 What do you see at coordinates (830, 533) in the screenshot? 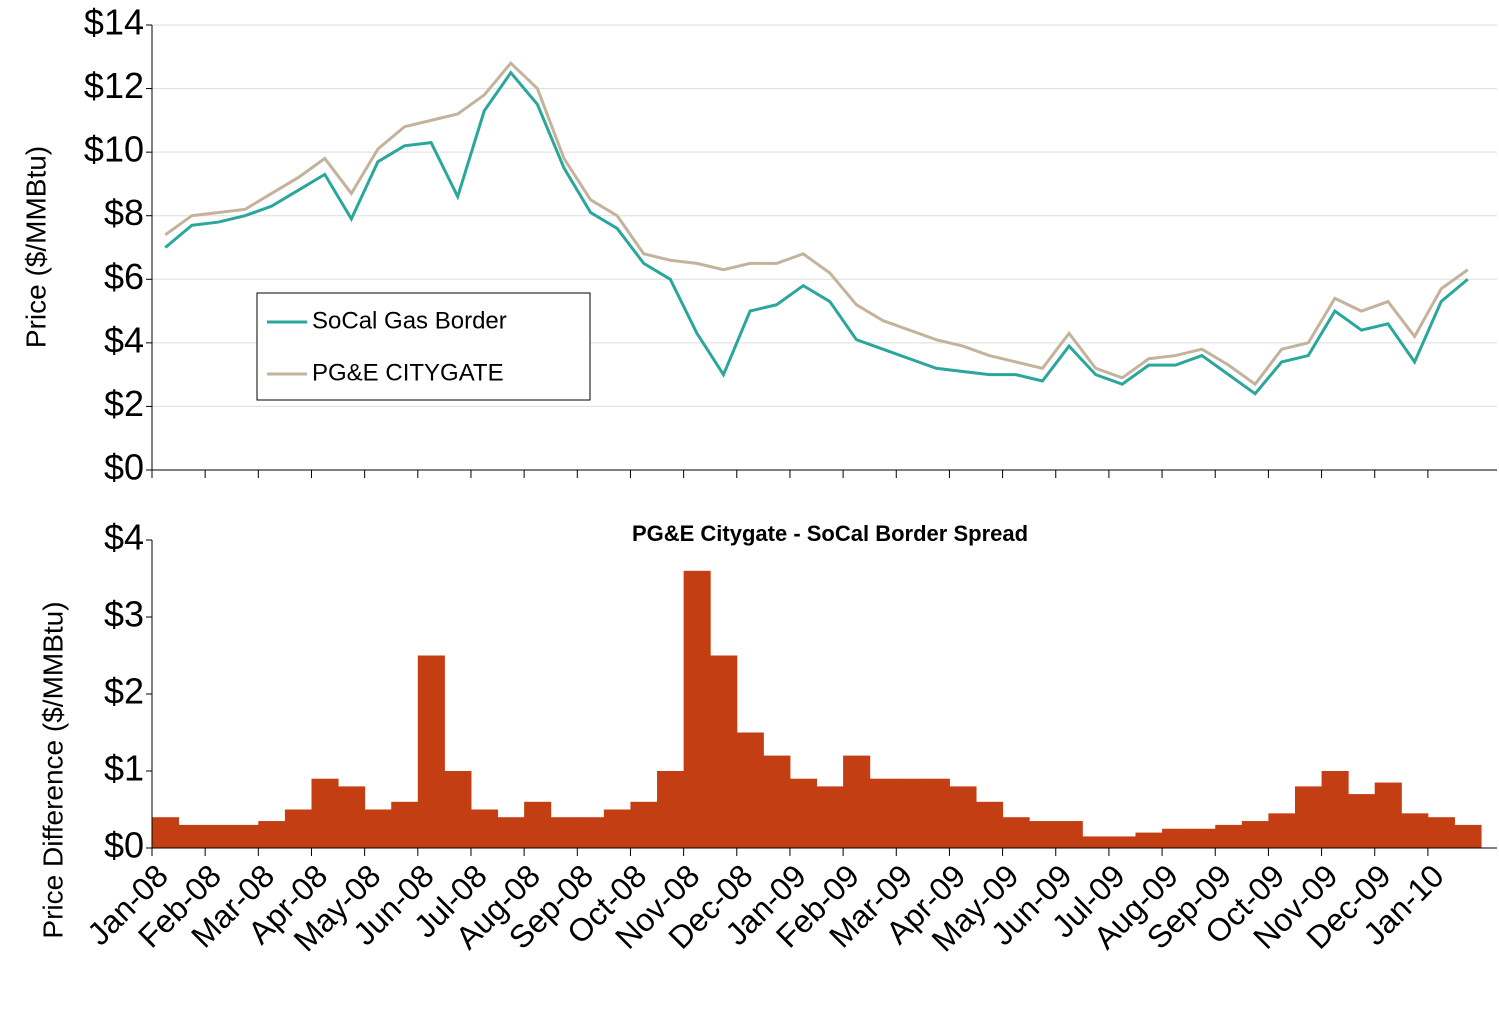
I see `chart-title: PG&E Citygate - SoCal Border Spread` at bounding box center [830, 533].